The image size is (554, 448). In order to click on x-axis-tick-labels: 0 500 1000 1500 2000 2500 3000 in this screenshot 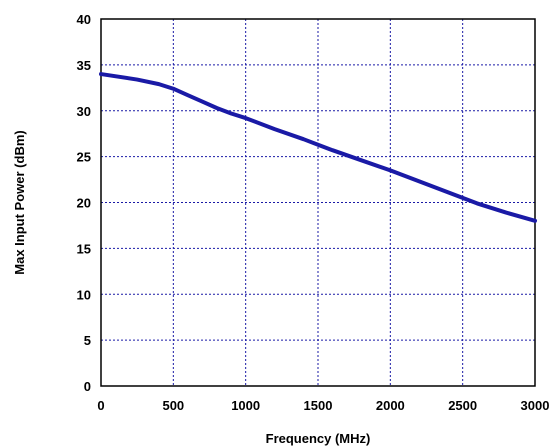, I will do `click(323, 405)`.